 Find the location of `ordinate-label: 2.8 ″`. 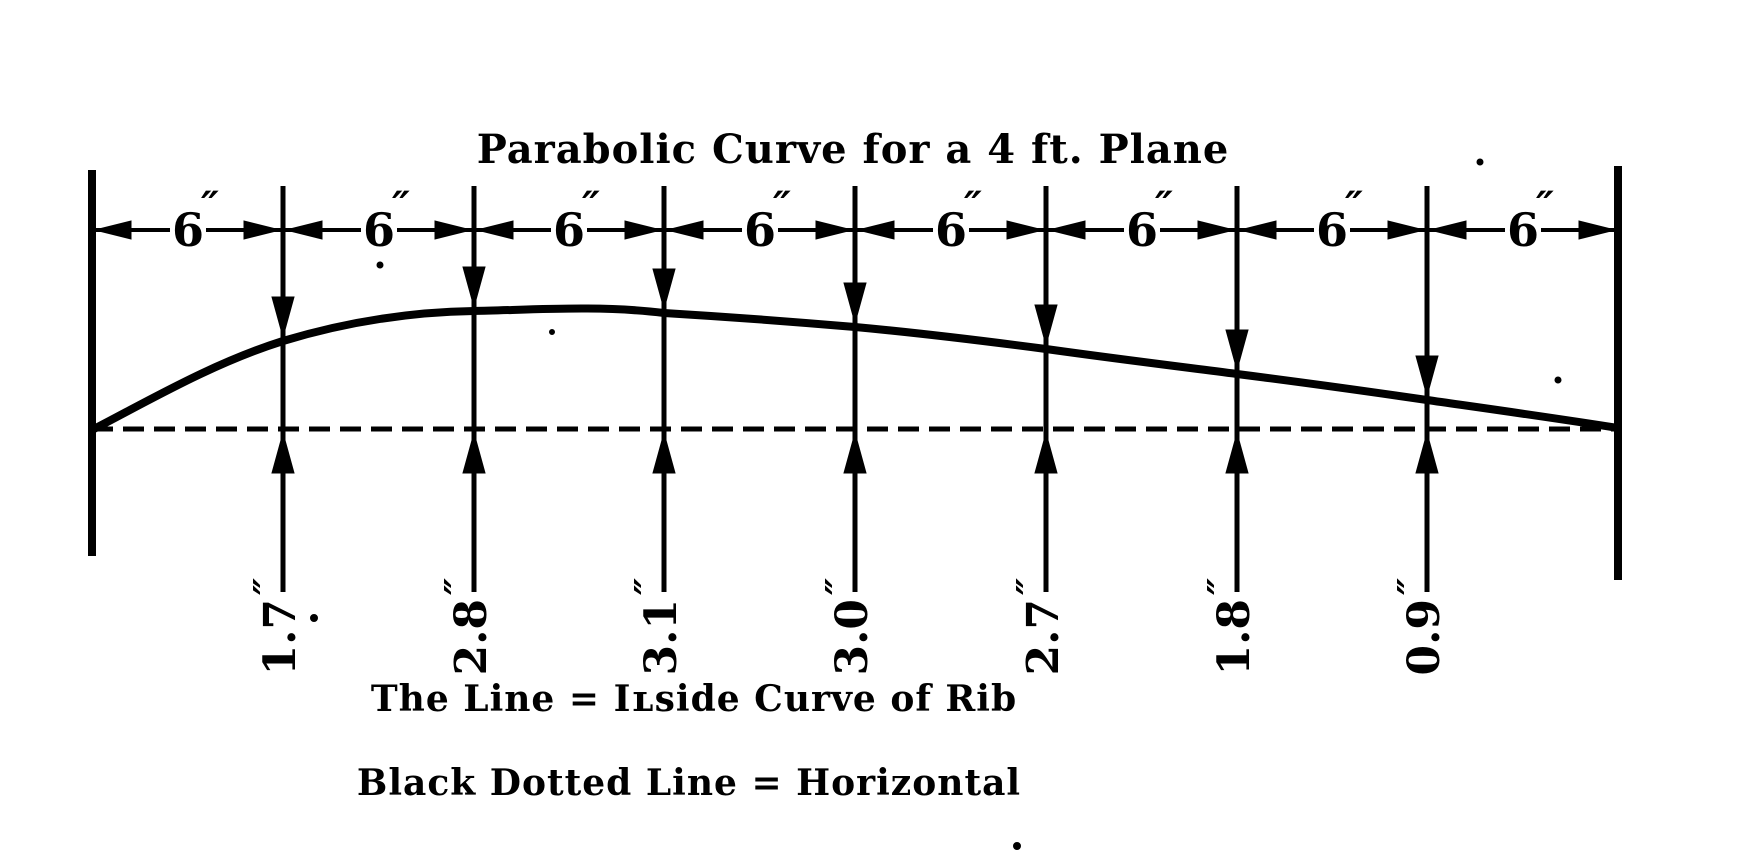

ordinate-label: 2.8 ″ is located at coordinates (466, 628).